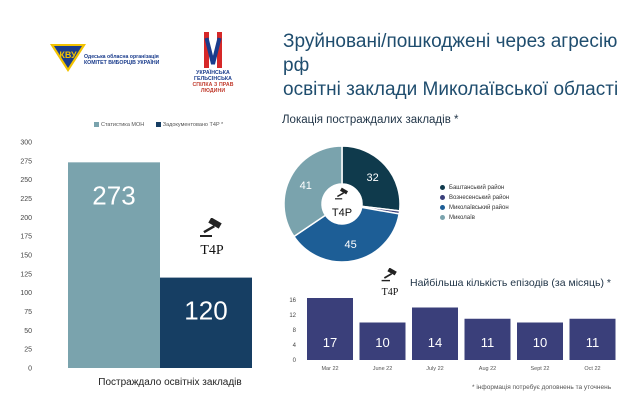 The height and width of the screenshot is (411, 640). Describe the element at coordinates (26, 180) in the screenshot. I see `y-tick-label: 250` at that location.